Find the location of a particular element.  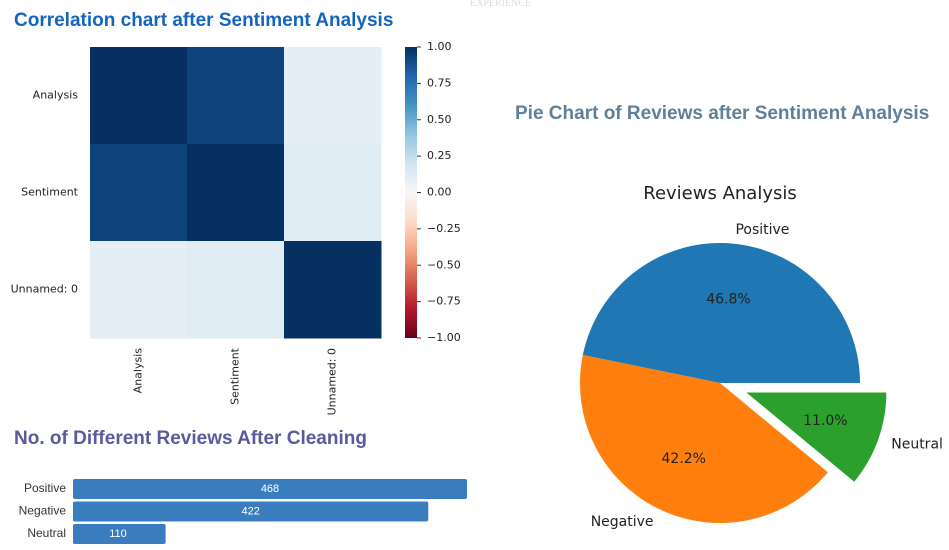

row-label: Sentiment is located at coordinates (50, 192).